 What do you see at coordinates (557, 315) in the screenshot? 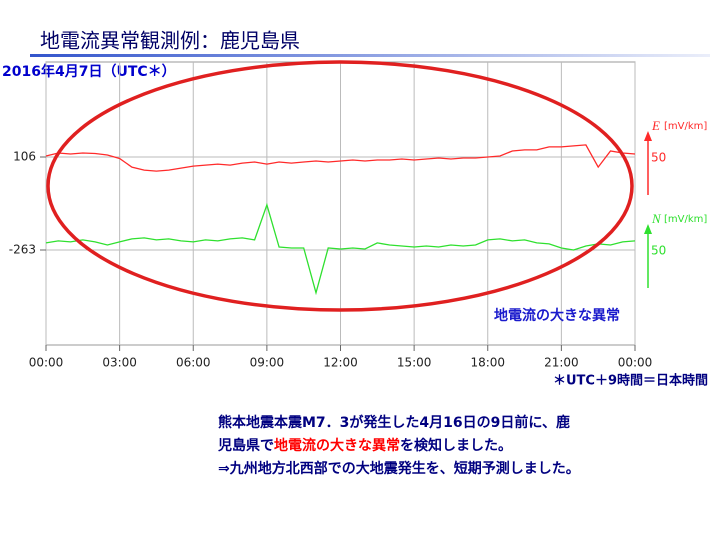
I see `annotation: 地電流の大きな異常` at bounding box center [557, 315].